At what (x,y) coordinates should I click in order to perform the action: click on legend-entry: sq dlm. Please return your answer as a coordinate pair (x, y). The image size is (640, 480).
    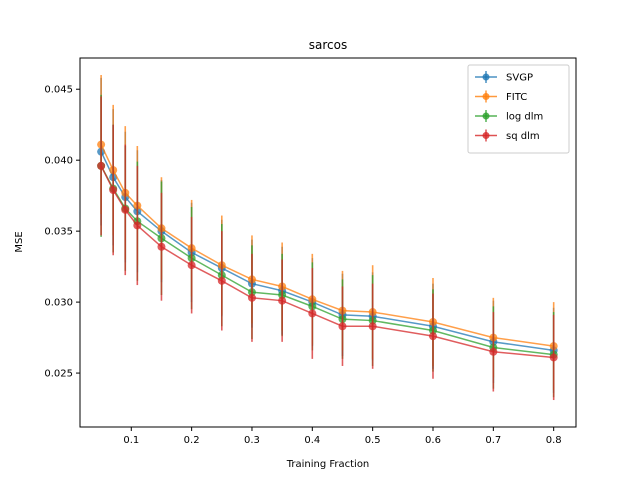
    Looking at the image, I should click on (507, 135).